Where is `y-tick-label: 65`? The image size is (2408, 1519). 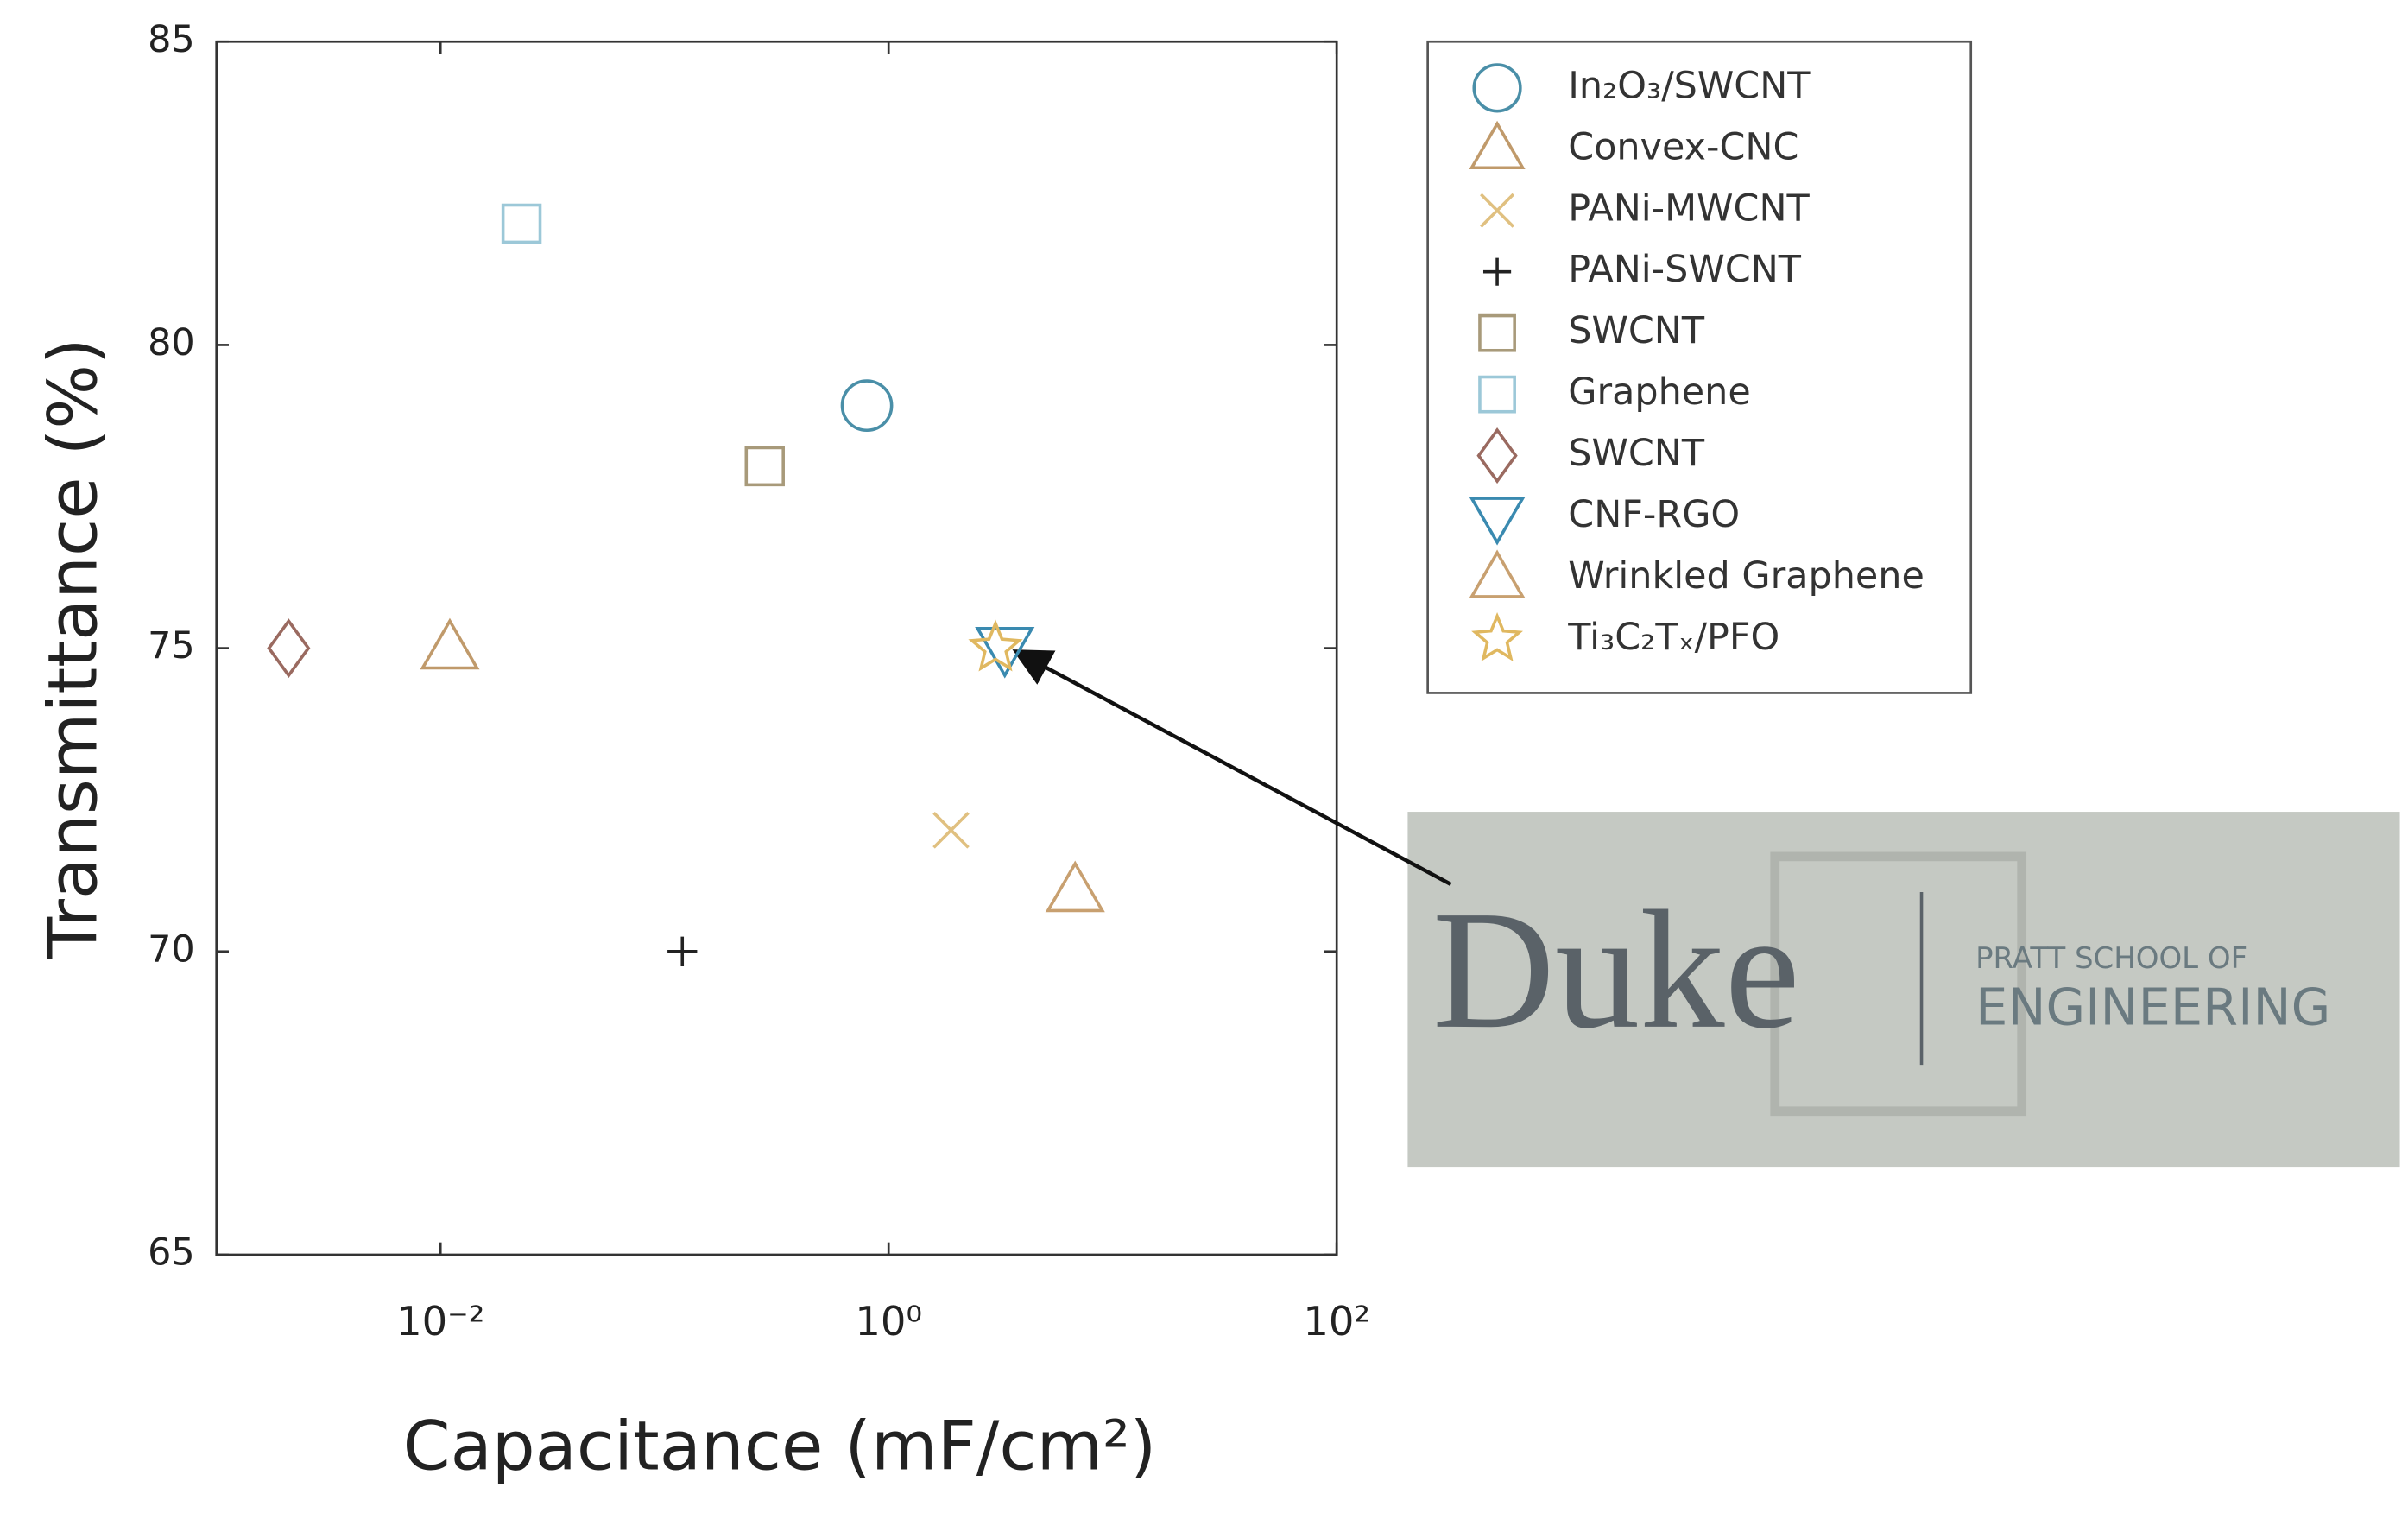 y-tick-label: 65 is located at coordinates (171, 1252).